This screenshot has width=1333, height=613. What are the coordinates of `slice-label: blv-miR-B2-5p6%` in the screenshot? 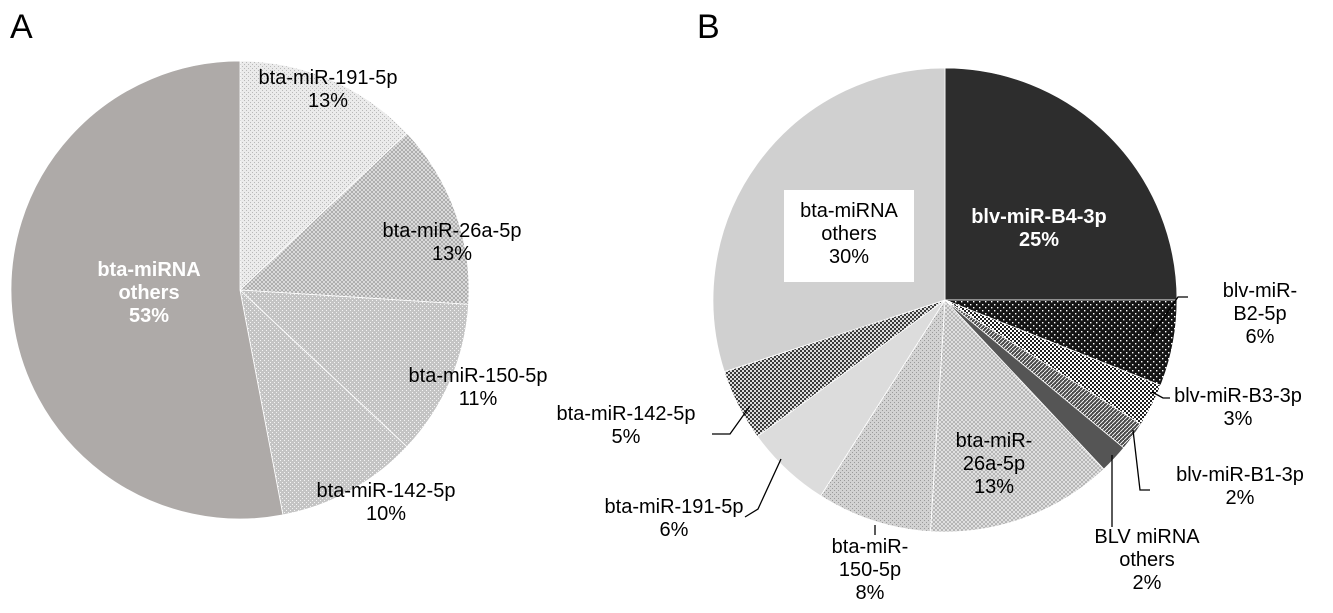 It's located at (1260, 314).